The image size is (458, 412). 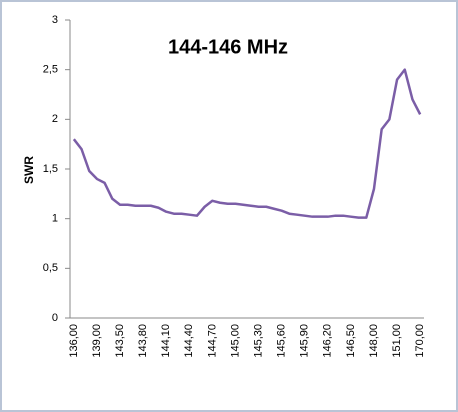 I want to click on x-tick-label: 136,00, so click(x=74, y=341).